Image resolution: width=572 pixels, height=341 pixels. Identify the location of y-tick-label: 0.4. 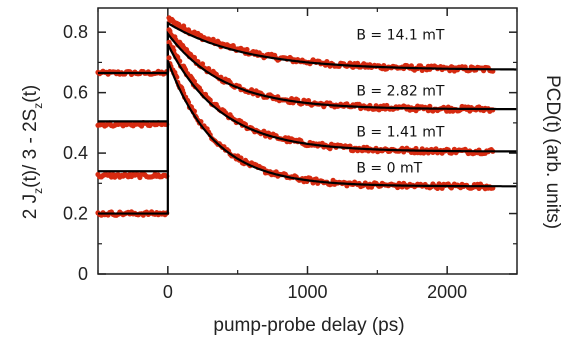
(75, 153).